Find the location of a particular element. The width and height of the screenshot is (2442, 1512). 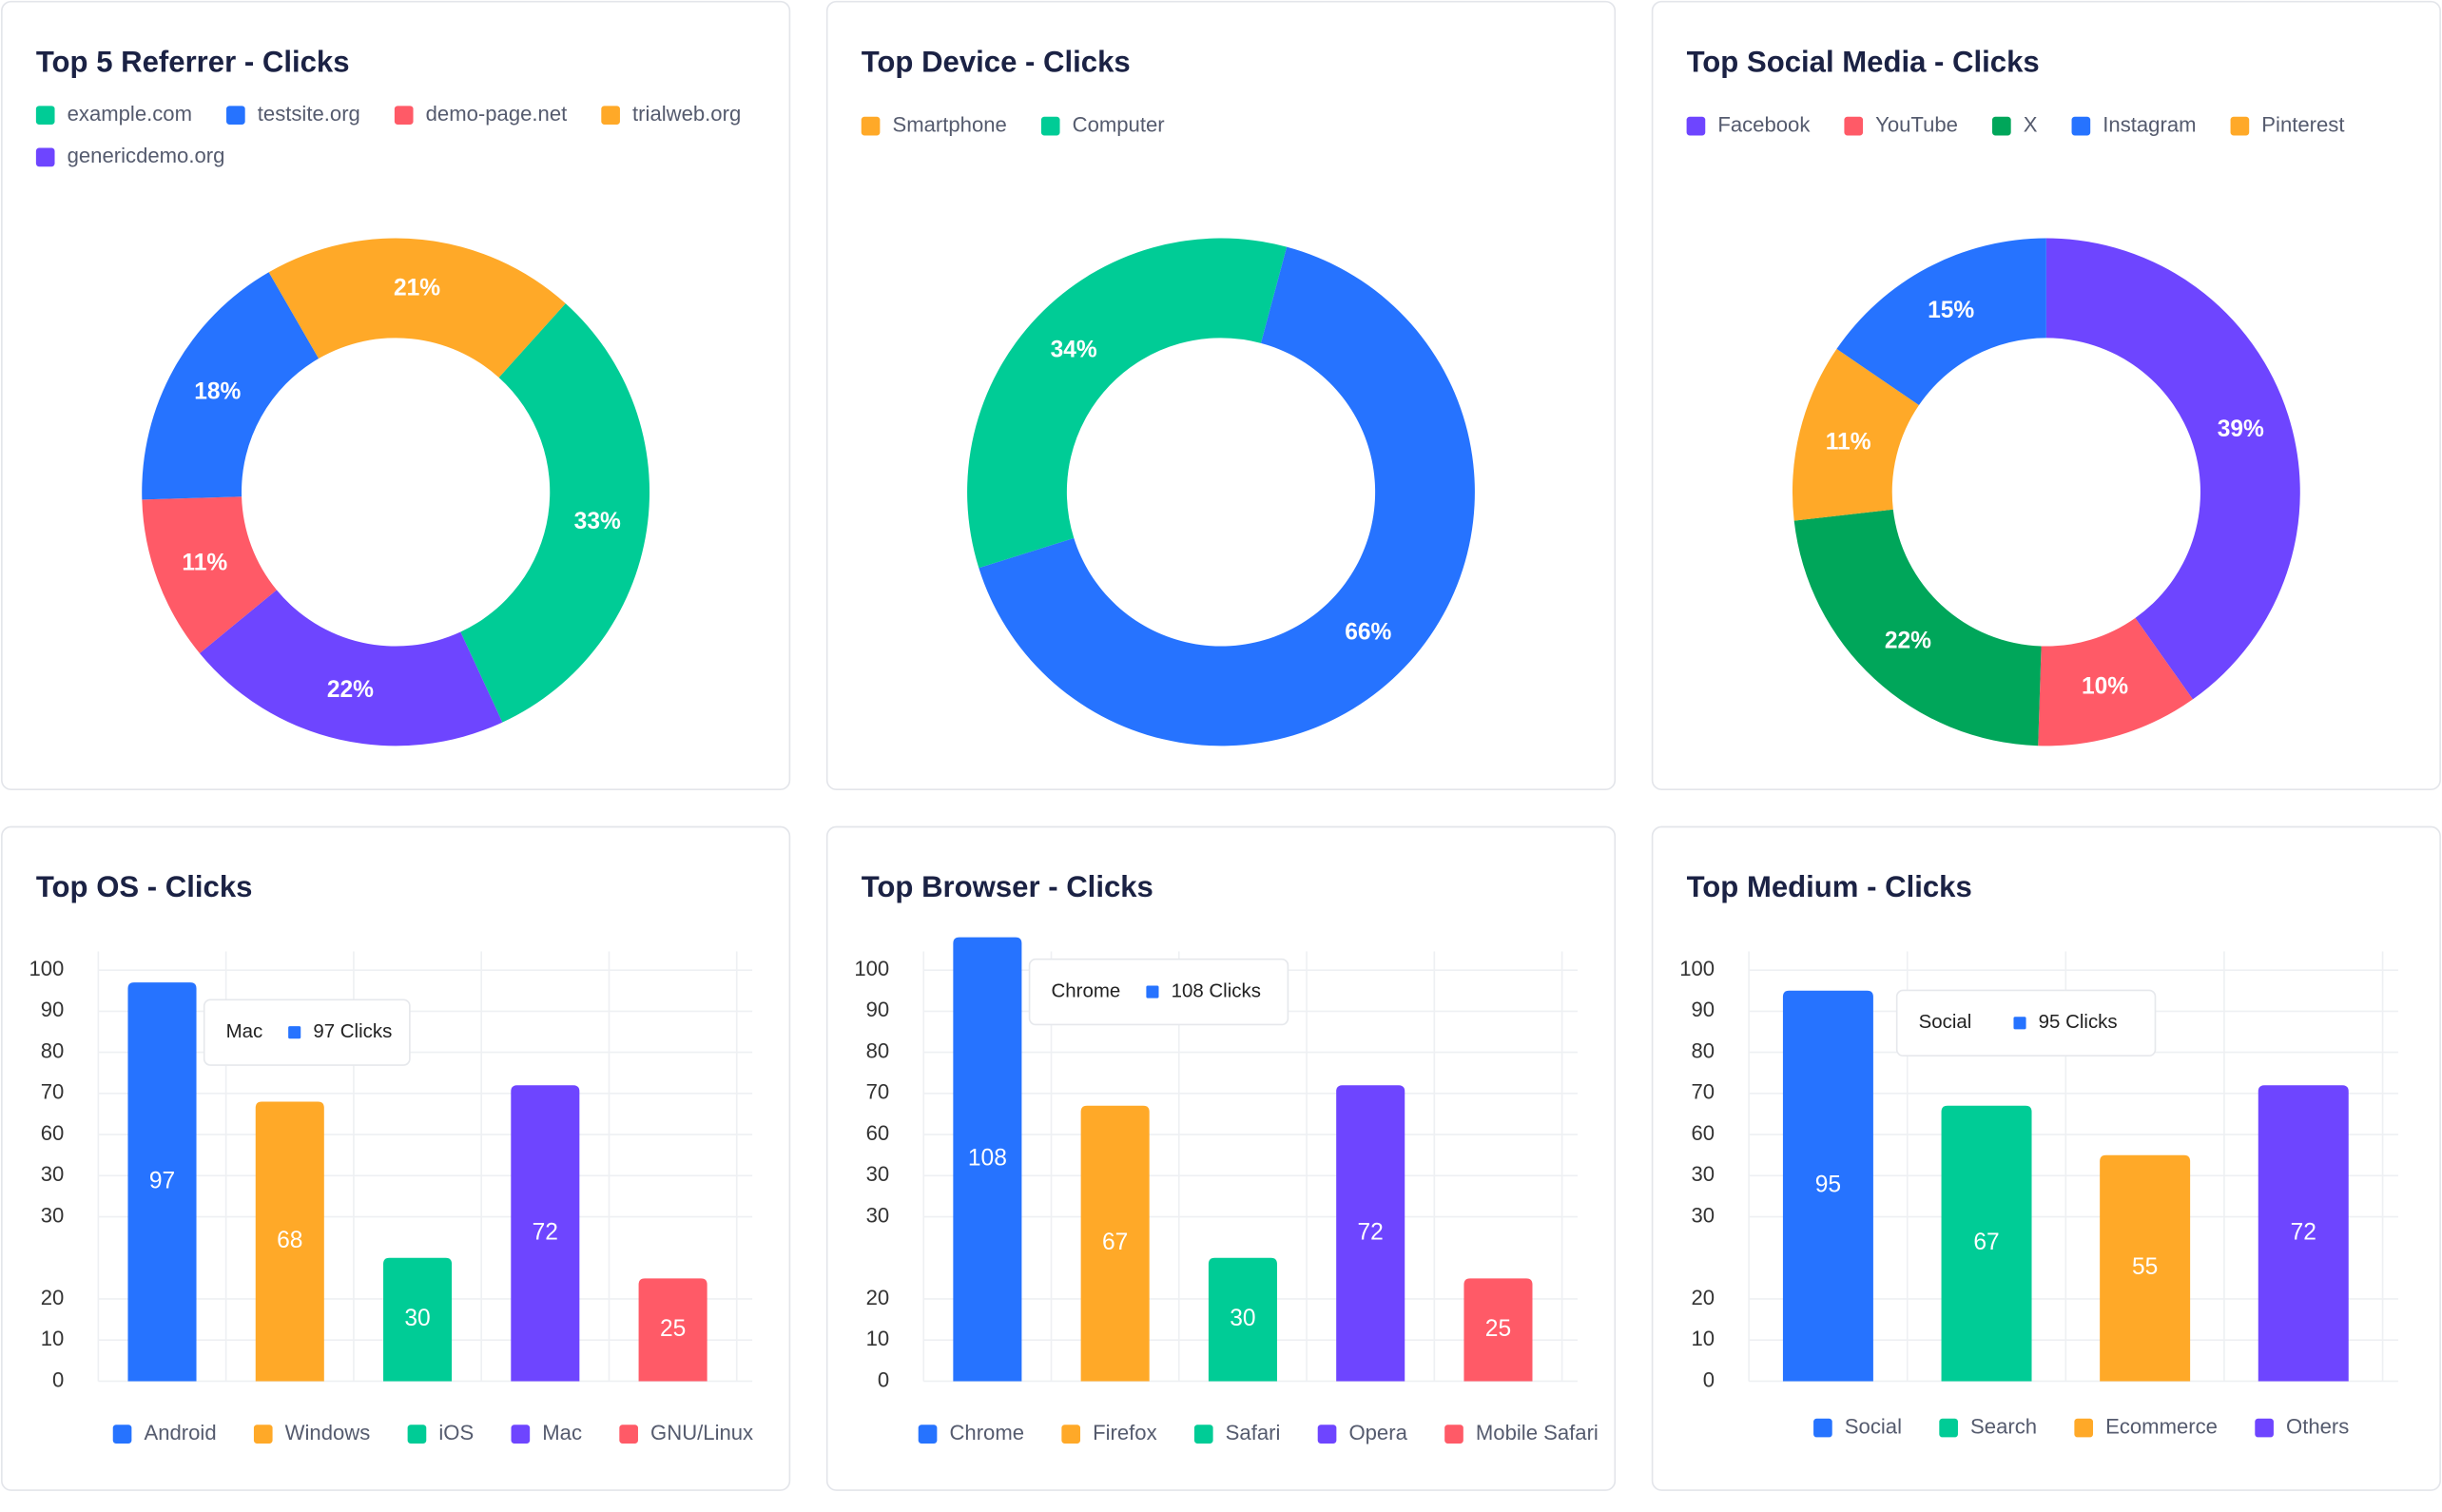

legend-label: Search is located at coordinates (2003, 1426).